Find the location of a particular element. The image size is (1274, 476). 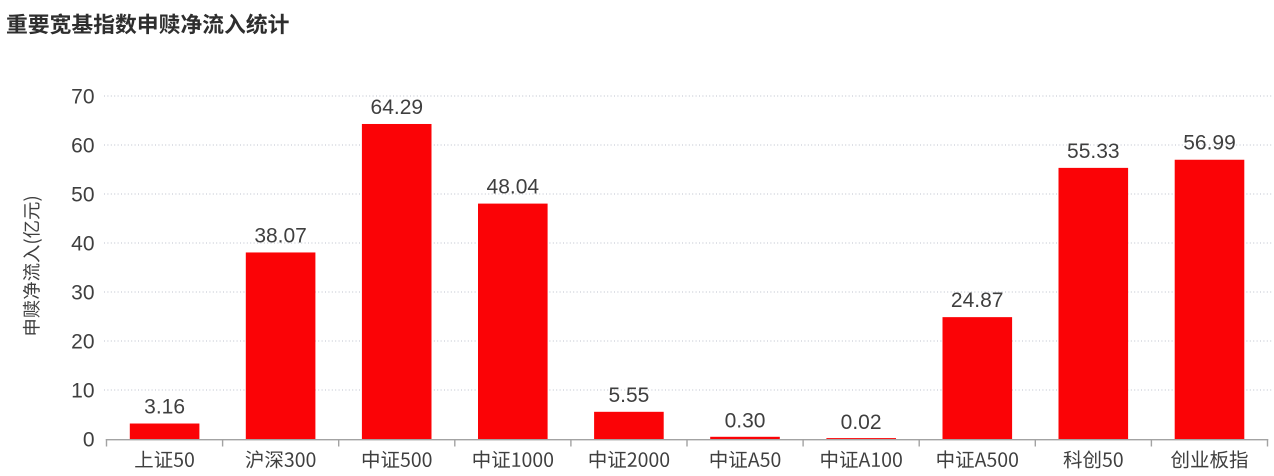

svg-text: 0.02 is located at coordinates (861, 422).